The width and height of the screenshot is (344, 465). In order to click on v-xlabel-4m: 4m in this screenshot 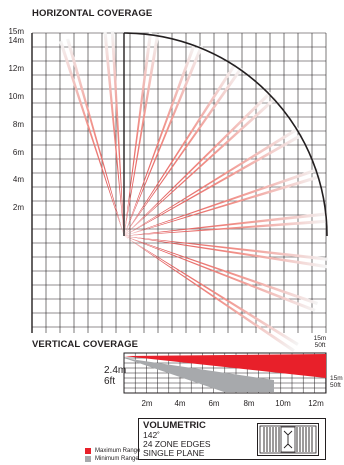, I will do `click(180, 403)`.